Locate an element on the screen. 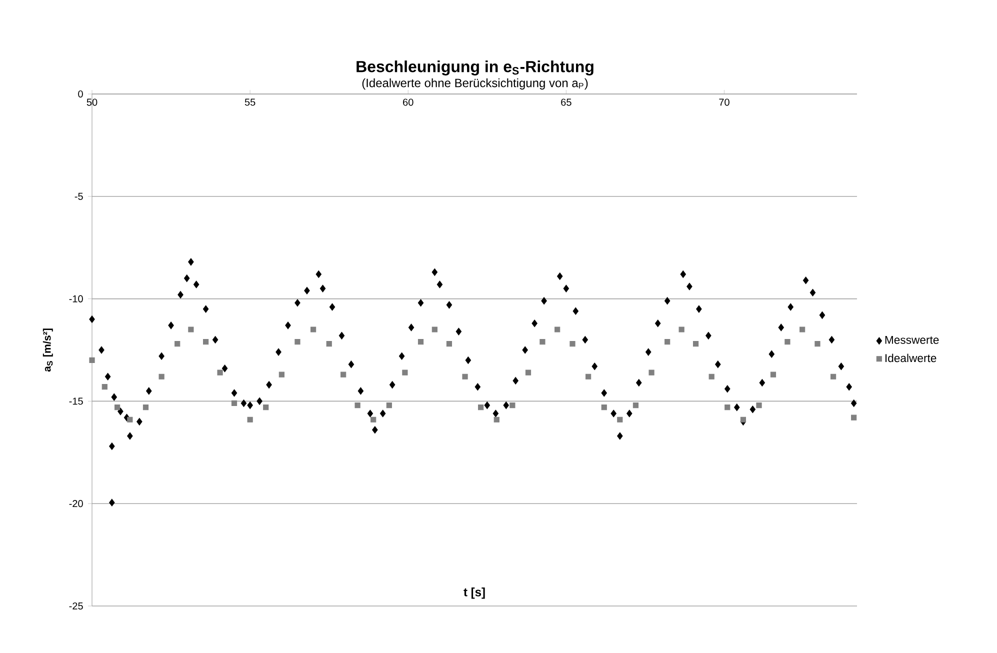  y-tick-label: -15 is located at coordinates (76, 401).